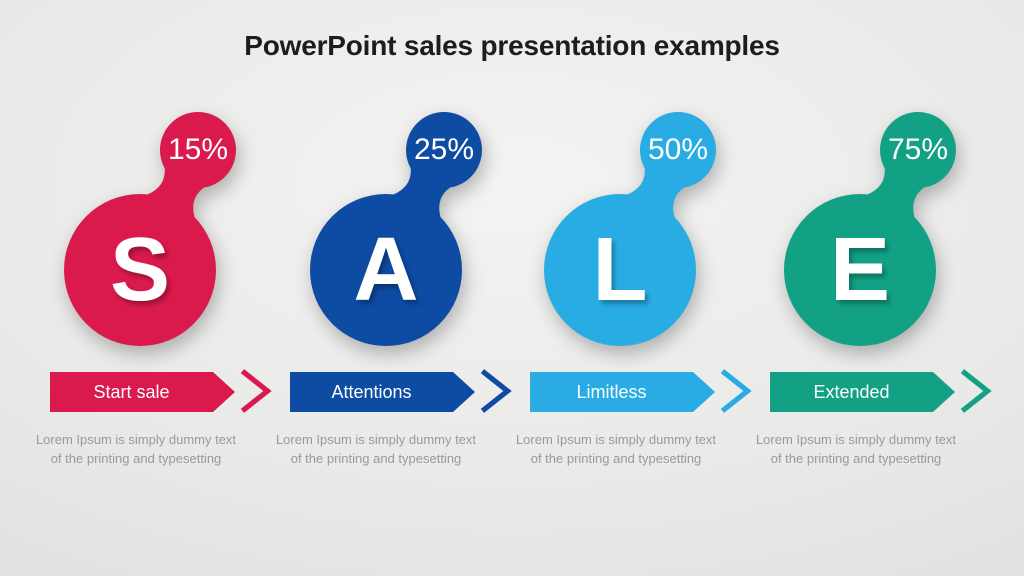 This screenshot has width=1024, height=576. What do you see at coordinates (620, 270) in the screenshot?
I see `sale-letter: L` at bounding box center [620, 270].